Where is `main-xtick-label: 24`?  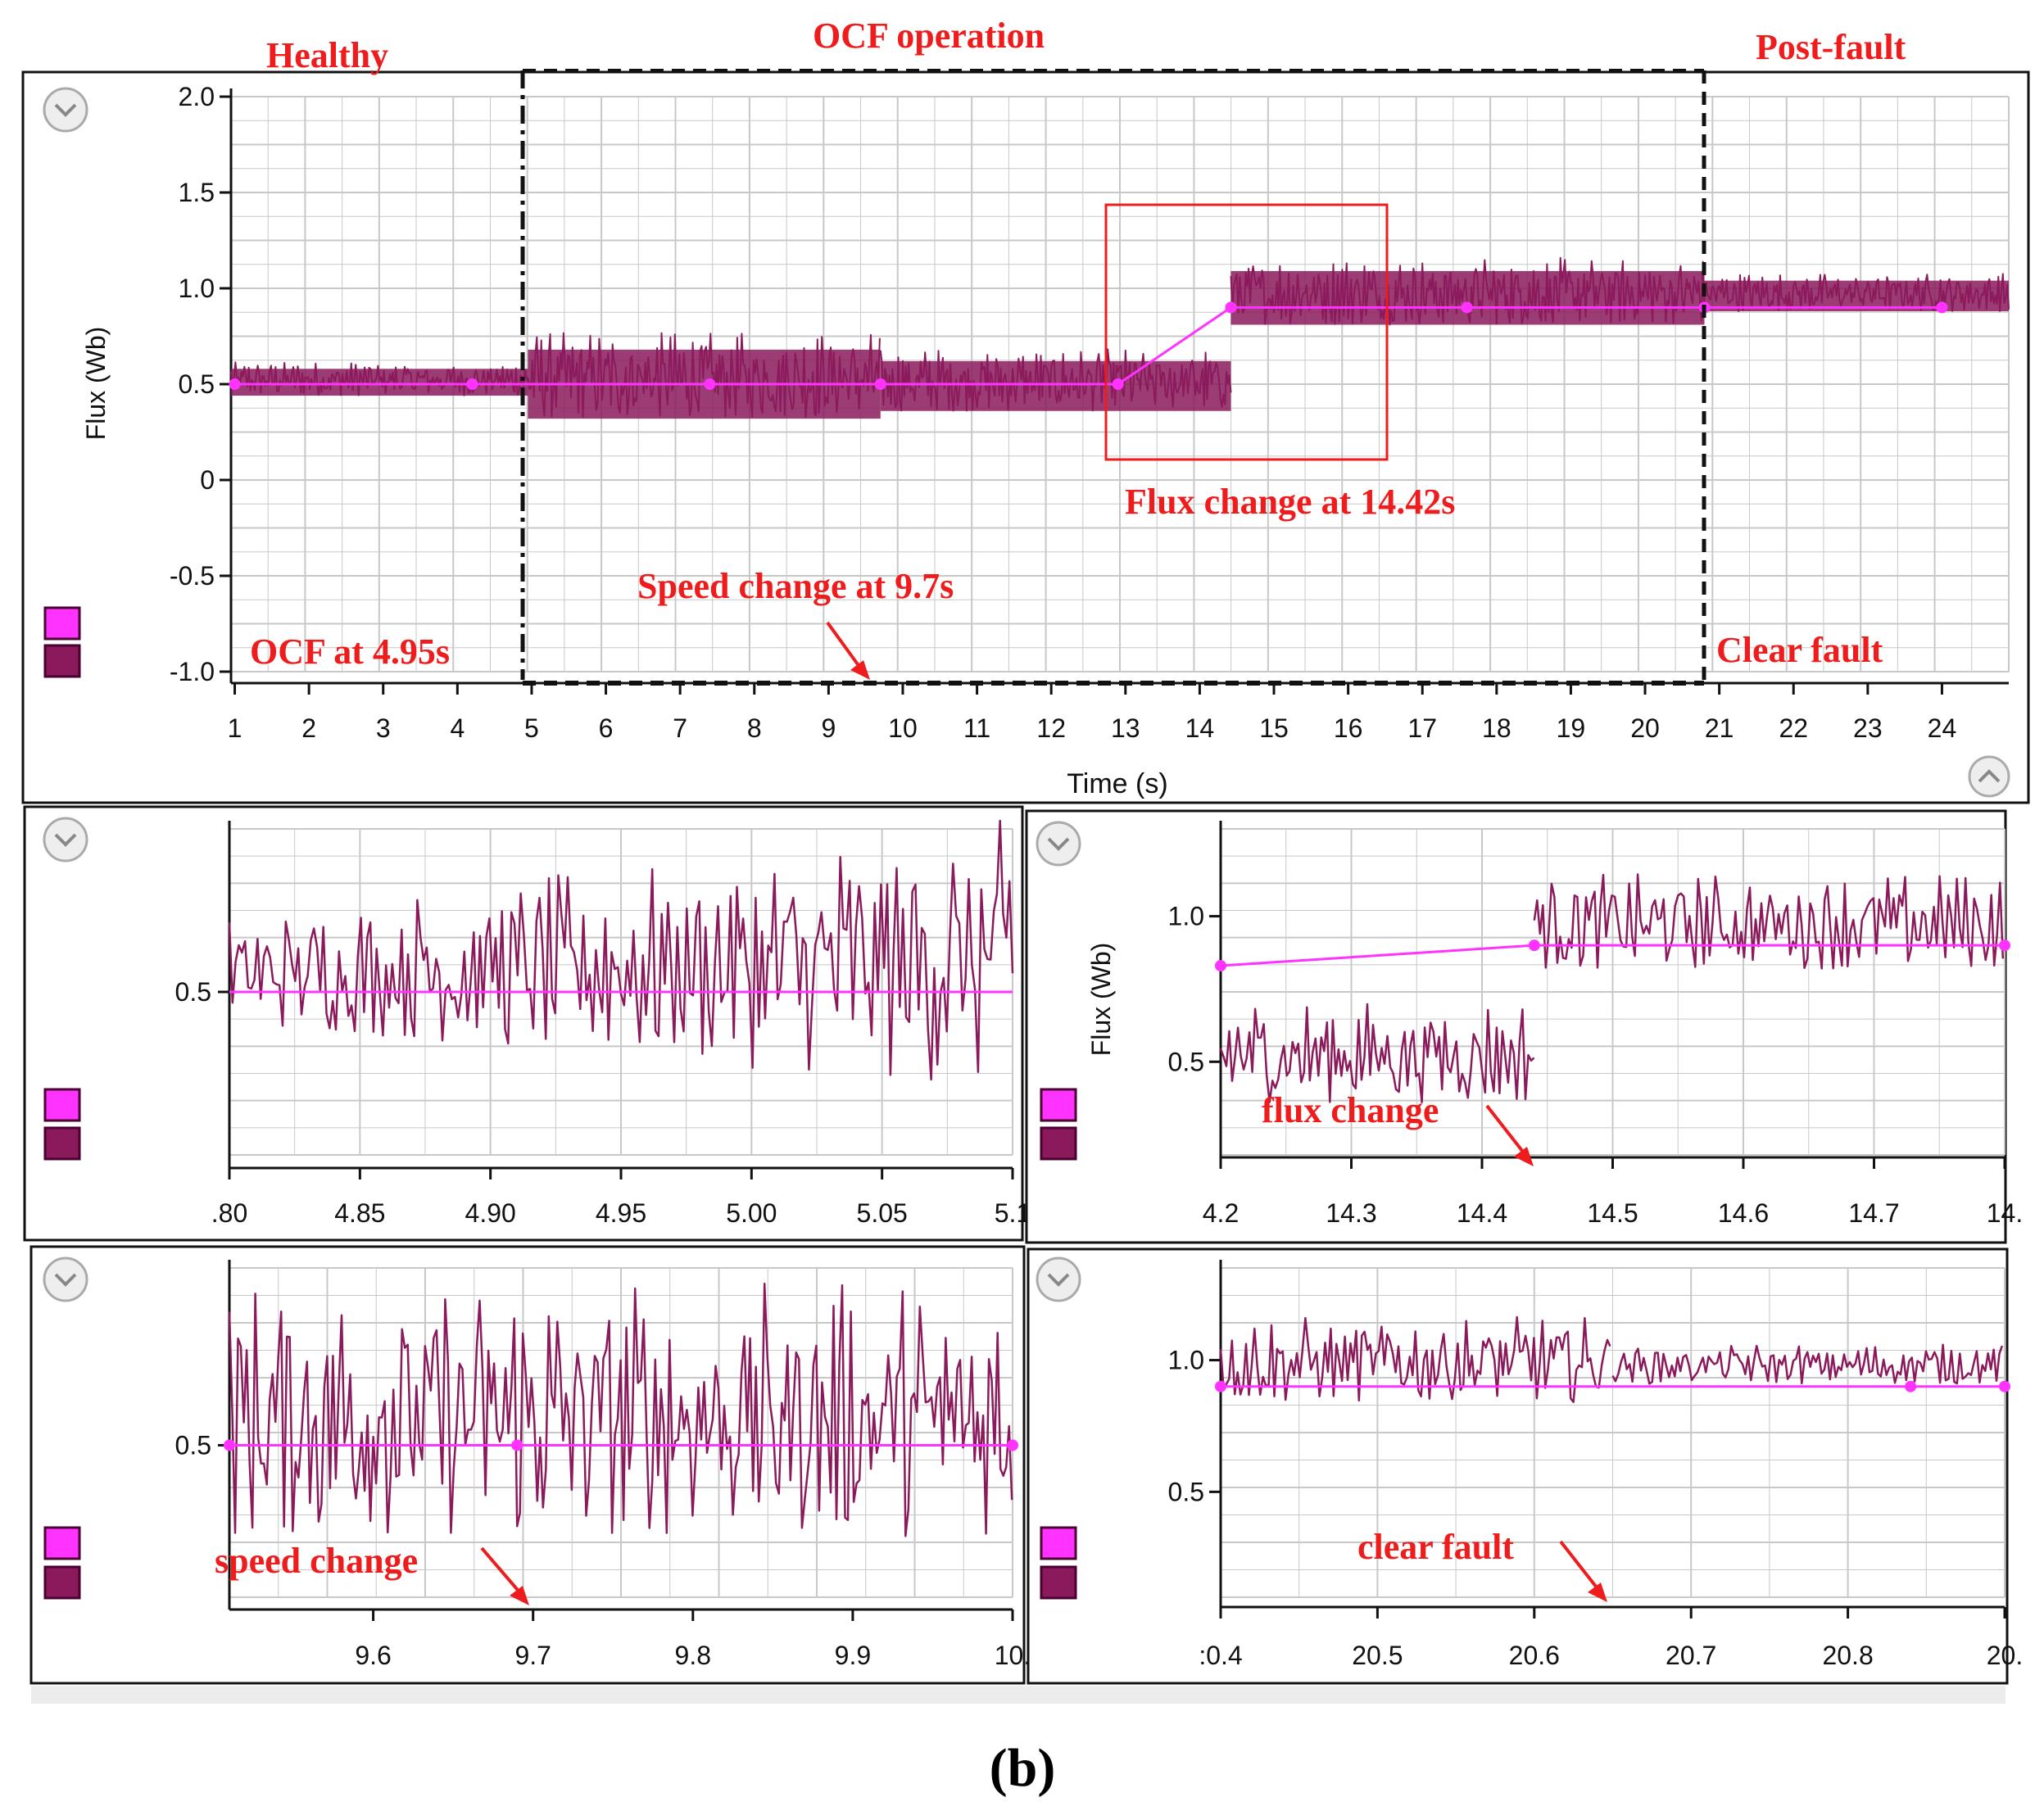
main-xtick-label: 24 is located at coordinates (1942, 728).